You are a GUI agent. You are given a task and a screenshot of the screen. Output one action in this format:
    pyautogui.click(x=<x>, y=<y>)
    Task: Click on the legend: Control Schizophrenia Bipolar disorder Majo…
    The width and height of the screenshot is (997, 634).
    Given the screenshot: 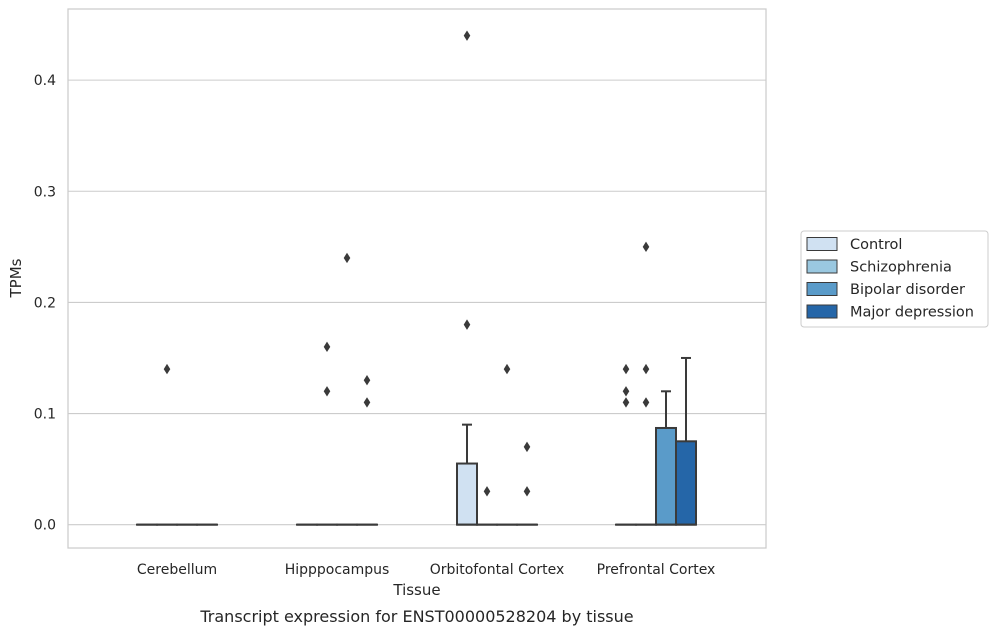 What is the action you would take?
    pyautogui.click(x=894, y=279)
    